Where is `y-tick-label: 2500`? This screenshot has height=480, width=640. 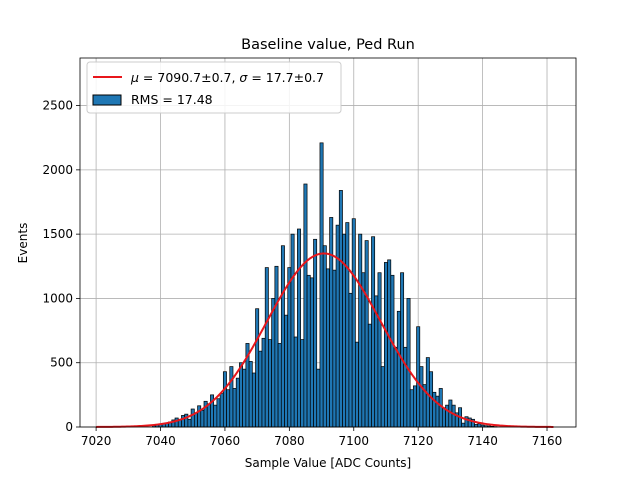 y-tick-label: 2500 is located at coordinates (57, 106).